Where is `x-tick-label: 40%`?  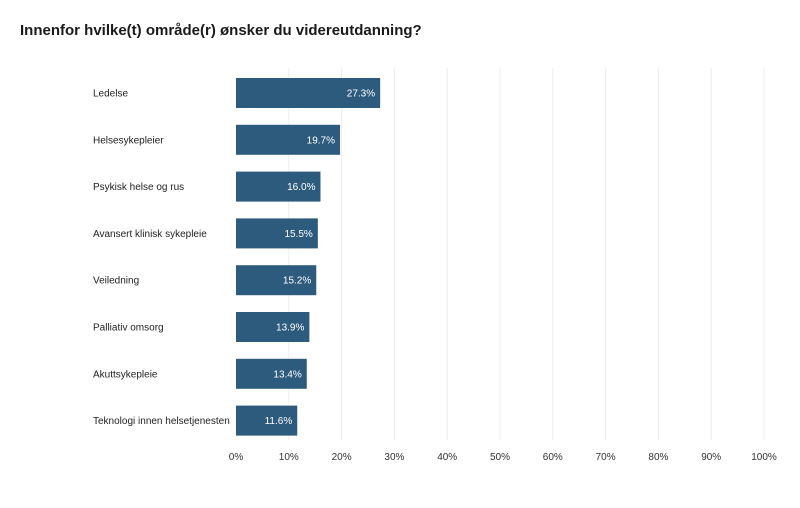 x-tick-label: 40% is located at coordinates (447, 457).